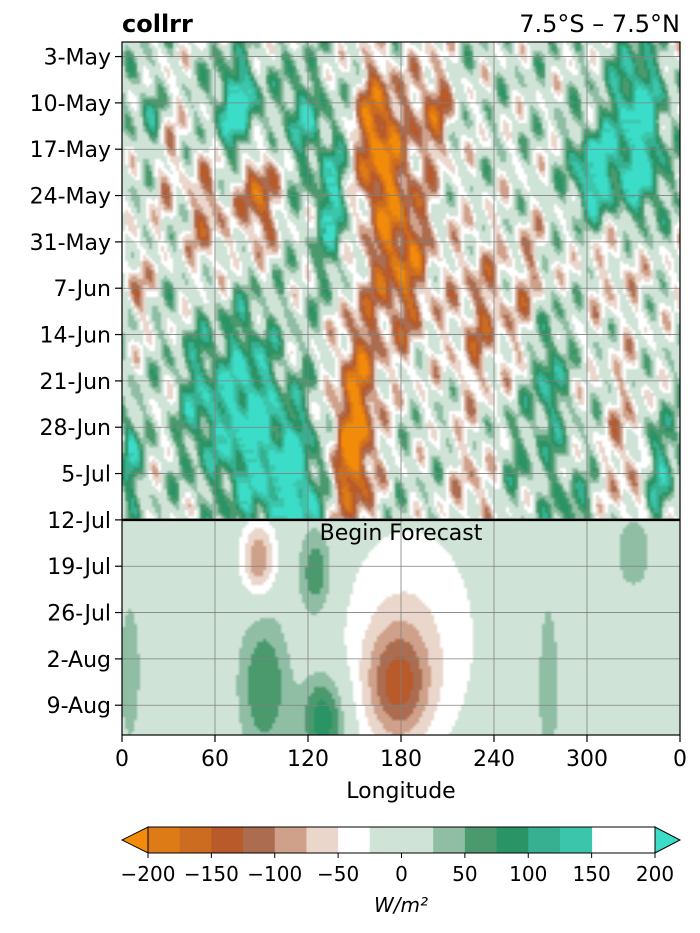 The height and width of the screenshot is (933, 700). I want to click on colorbar-tick-label: 150, so click(592, 874).